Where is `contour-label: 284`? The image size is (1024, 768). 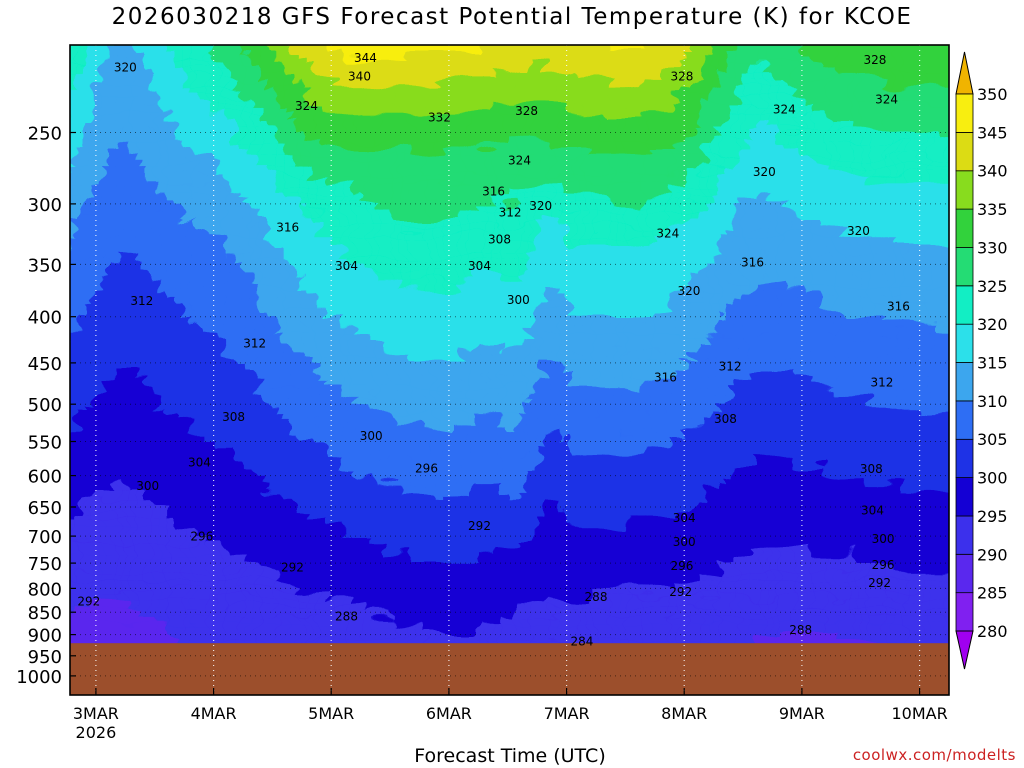
contour-label: 284 is located at coordinates (581, 641).